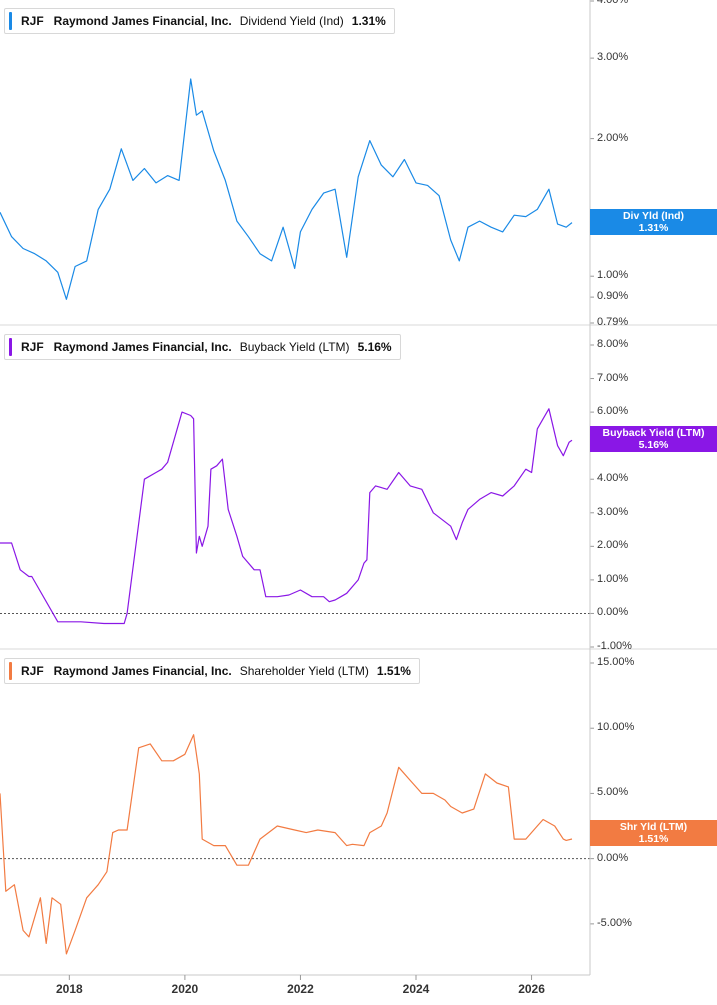 This screenshot has width=717, height=1005. I want to click on last-value-tag-buyback: Buyback Yield (LTM) 5.16%, so click(653, 439).